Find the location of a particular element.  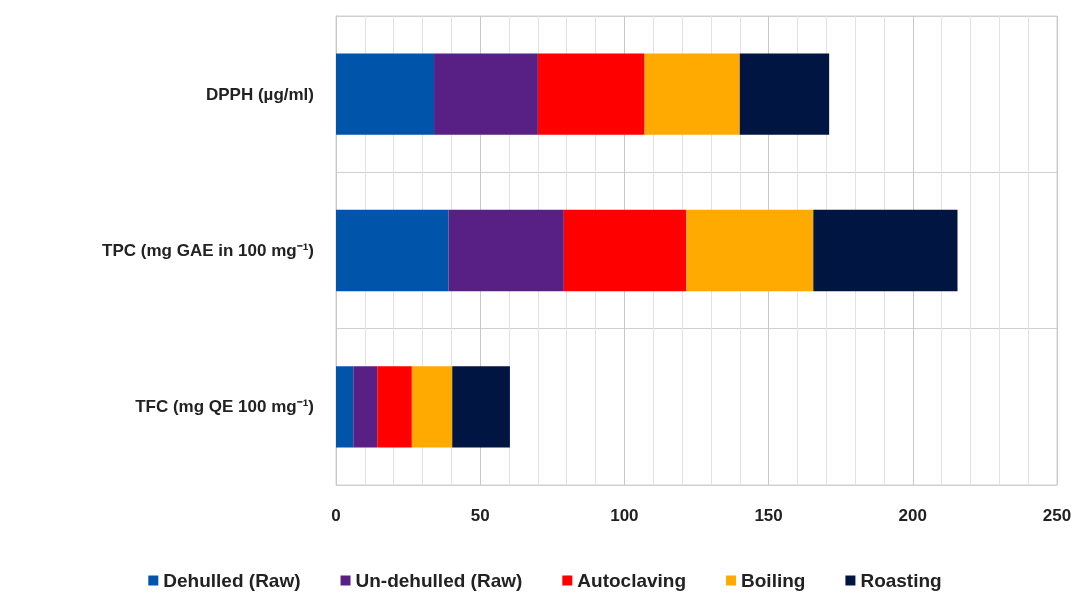

y-tick-label: DPPH (µg/ml) is located at coordinates (259, 94).